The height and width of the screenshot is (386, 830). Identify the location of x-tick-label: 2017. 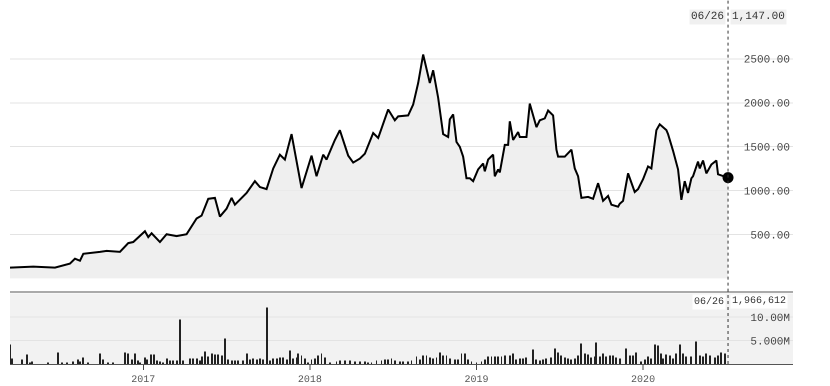
(143, 380).